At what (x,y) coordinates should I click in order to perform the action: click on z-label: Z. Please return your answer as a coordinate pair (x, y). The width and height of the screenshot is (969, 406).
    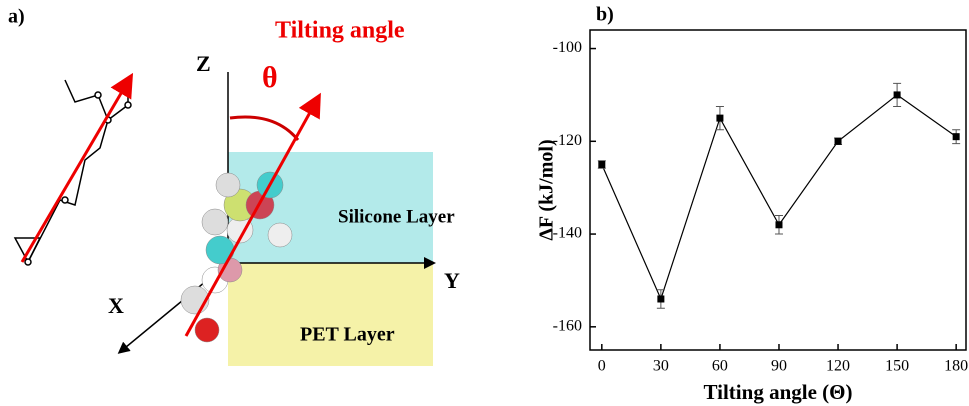
    Looking at the image, I should click on (203, 63).